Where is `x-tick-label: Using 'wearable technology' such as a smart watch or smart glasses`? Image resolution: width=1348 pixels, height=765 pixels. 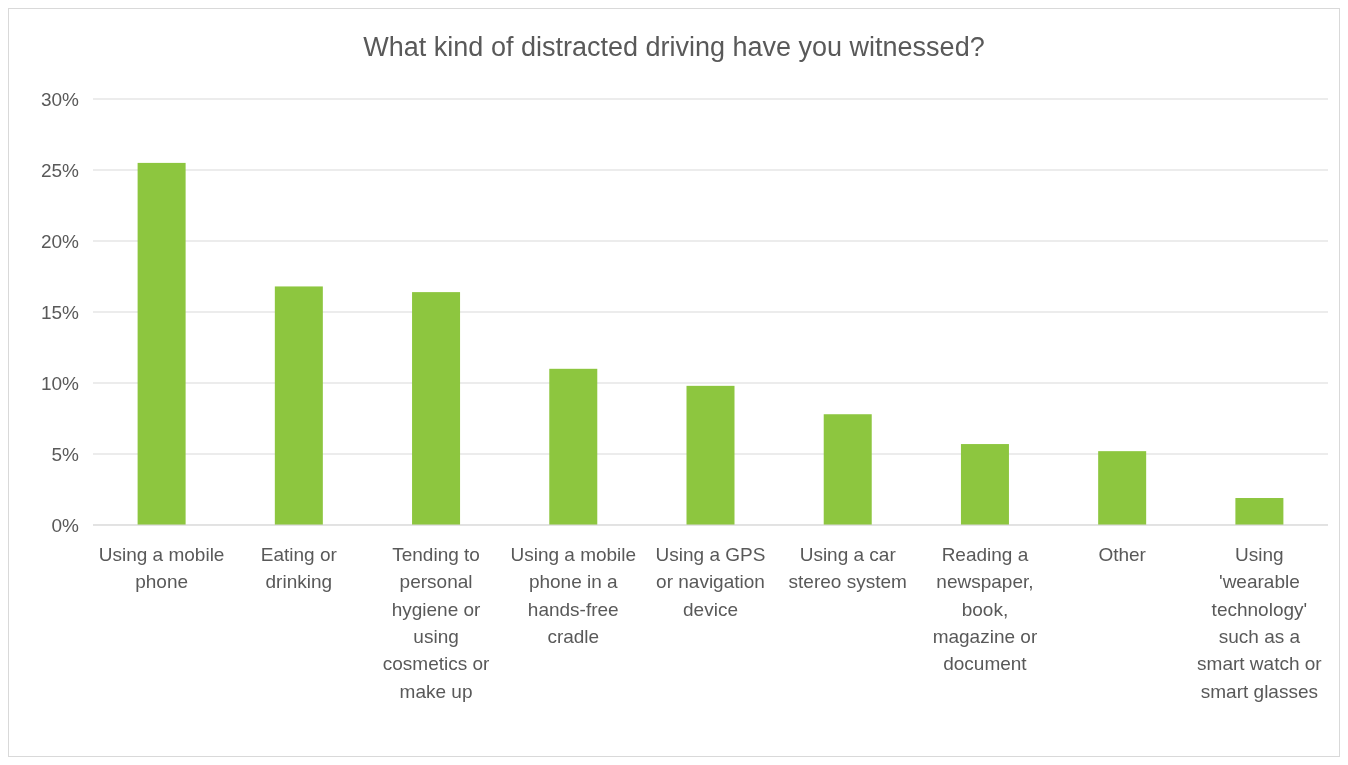
x-tick-label: Using 'wearable technology' such as a smart watch or smart glasses is located at coordinates (1260, 623).